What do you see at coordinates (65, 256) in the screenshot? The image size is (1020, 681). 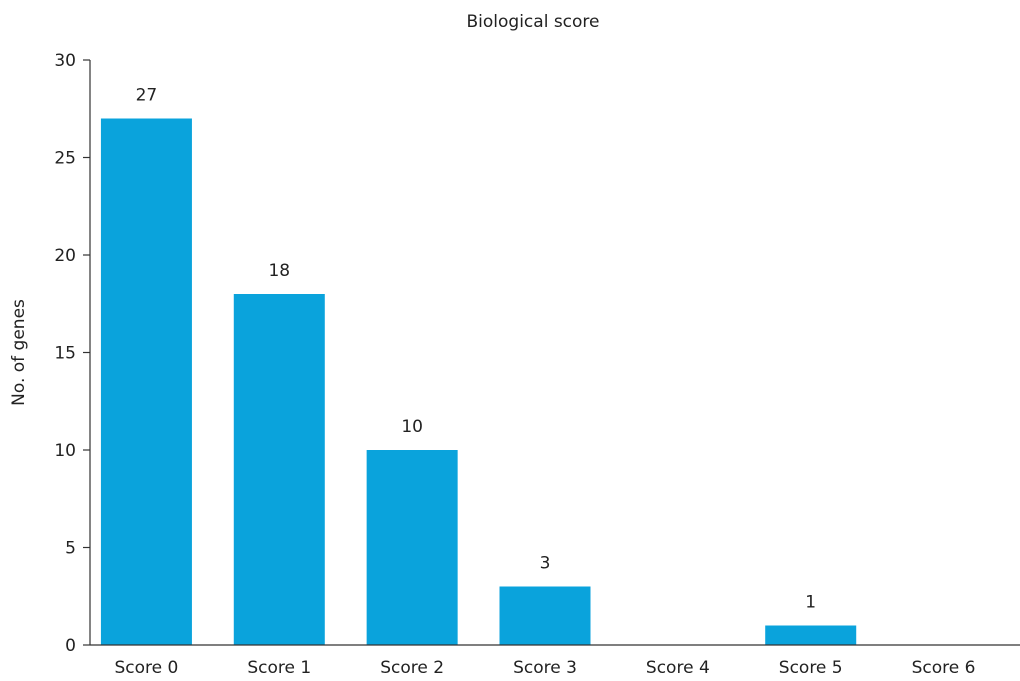 I see `y-tick-label: 20` at bounding box center [65, 256].